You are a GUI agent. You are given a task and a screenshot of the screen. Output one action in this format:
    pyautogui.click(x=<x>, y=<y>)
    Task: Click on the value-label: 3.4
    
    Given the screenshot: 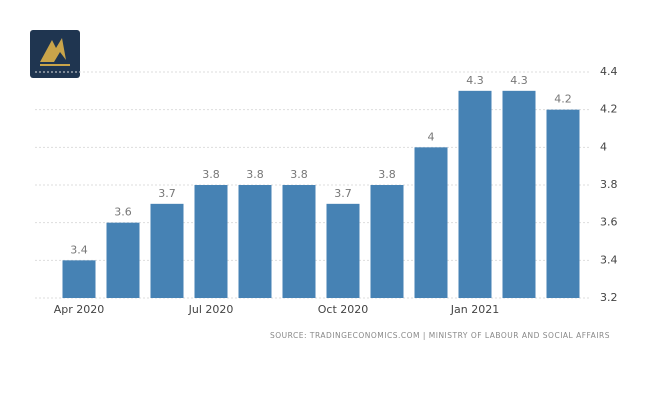 What is the action you would take?
    pyautogui.click(x=79, y=249)
    